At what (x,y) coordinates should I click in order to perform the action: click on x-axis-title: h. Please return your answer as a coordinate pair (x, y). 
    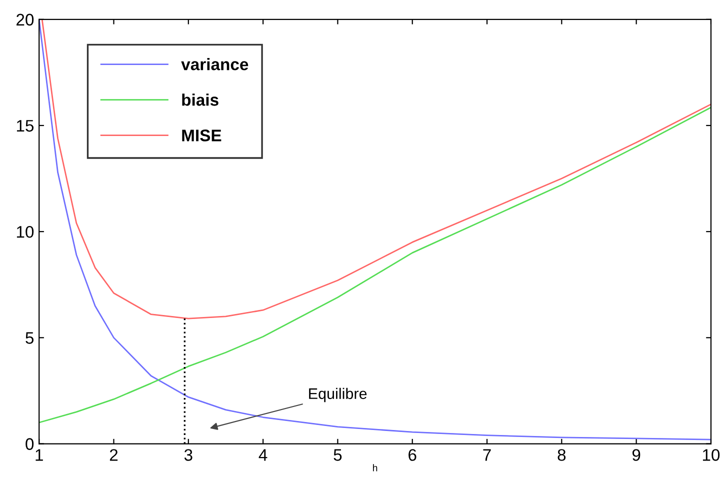
    Looking at the image, I should click on (375, 468).